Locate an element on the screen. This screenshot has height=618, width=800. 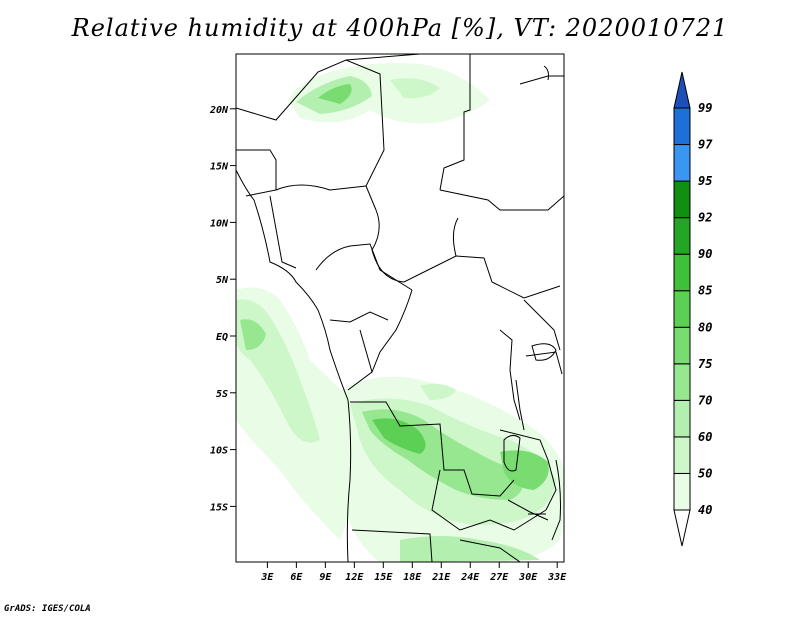
lon-tick-label: 15E is located at coordinates (383, 577).